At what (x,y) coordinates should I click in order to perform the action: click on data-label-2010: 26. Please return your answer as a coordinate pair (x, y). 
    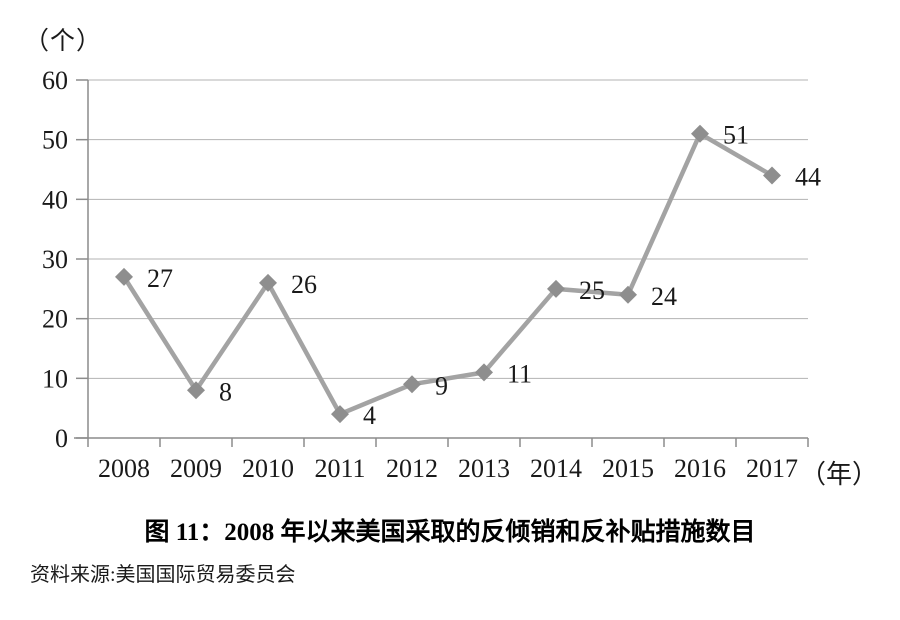
    Looking at the image, I should click on (304, 284).